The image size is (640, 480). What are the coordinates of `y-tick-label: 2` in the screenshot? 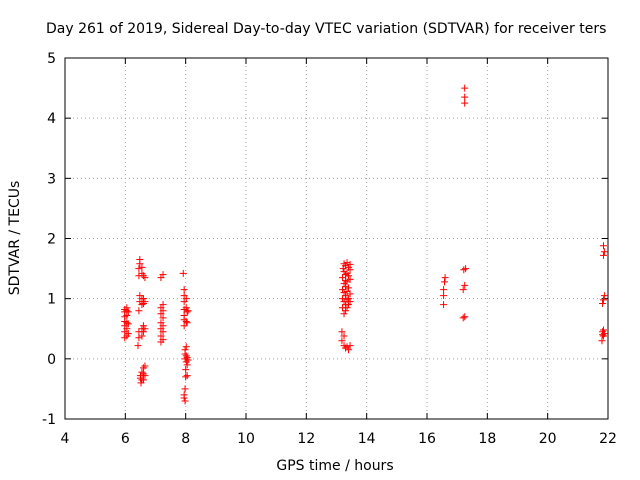 It's located at (51, 240).